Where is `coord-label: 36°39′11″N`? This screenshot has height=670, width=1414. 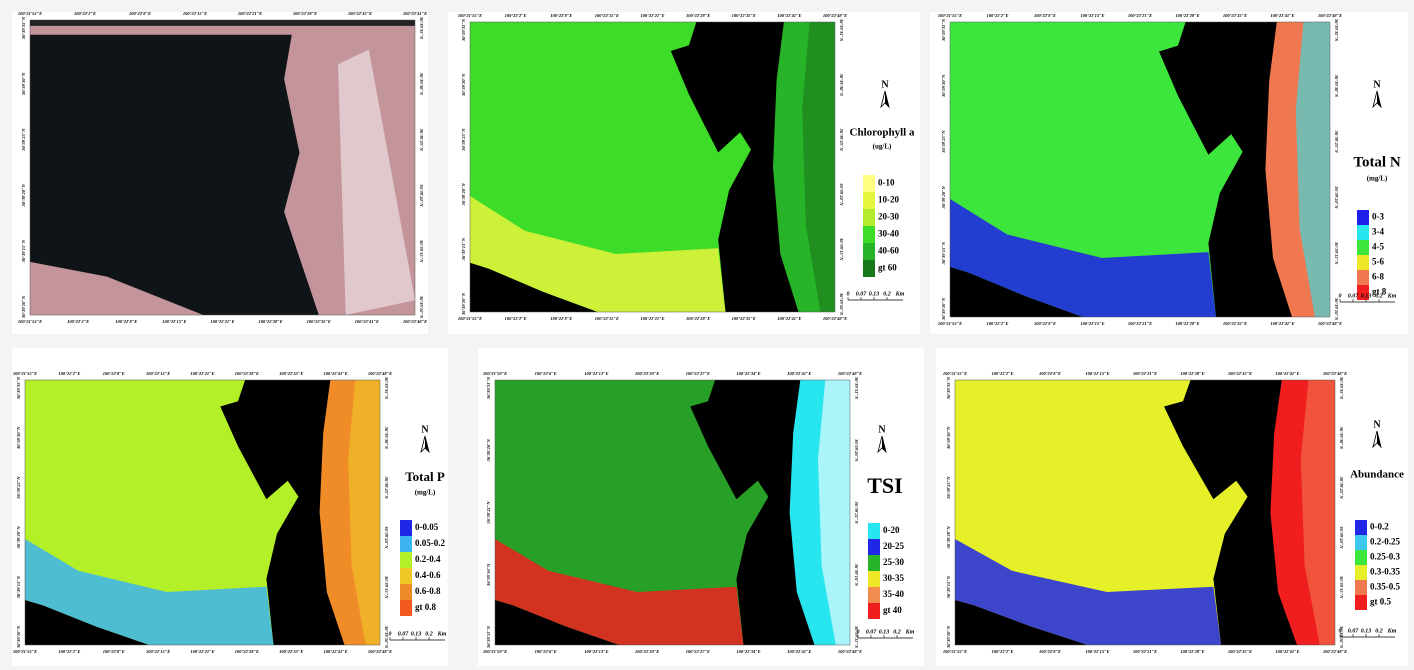 coord-label: 36°39′11″N is located at coordinates (488, 637).